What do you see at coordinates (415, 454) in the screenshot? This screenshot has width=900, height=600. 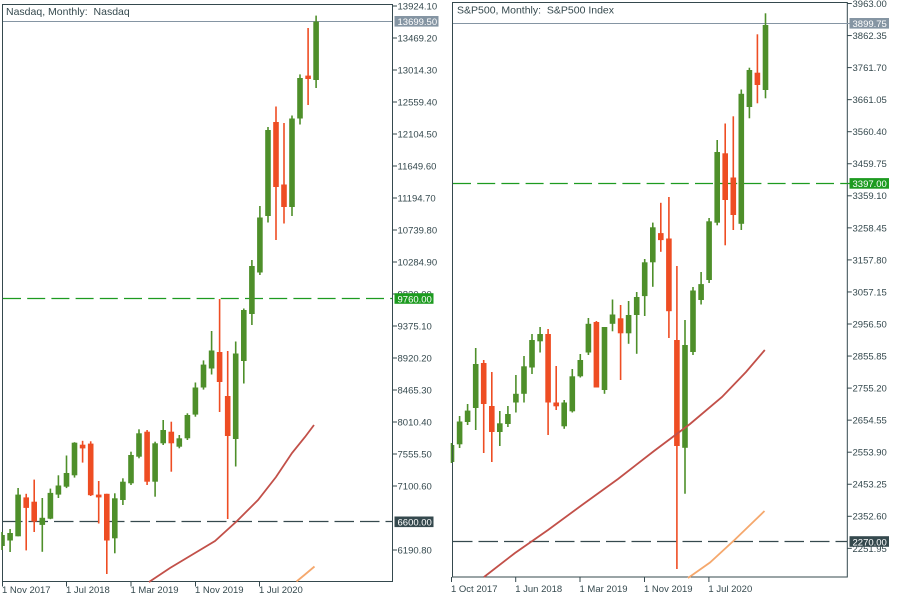 I see `svg-text: 7555.50` at bounding box center [415, 454].